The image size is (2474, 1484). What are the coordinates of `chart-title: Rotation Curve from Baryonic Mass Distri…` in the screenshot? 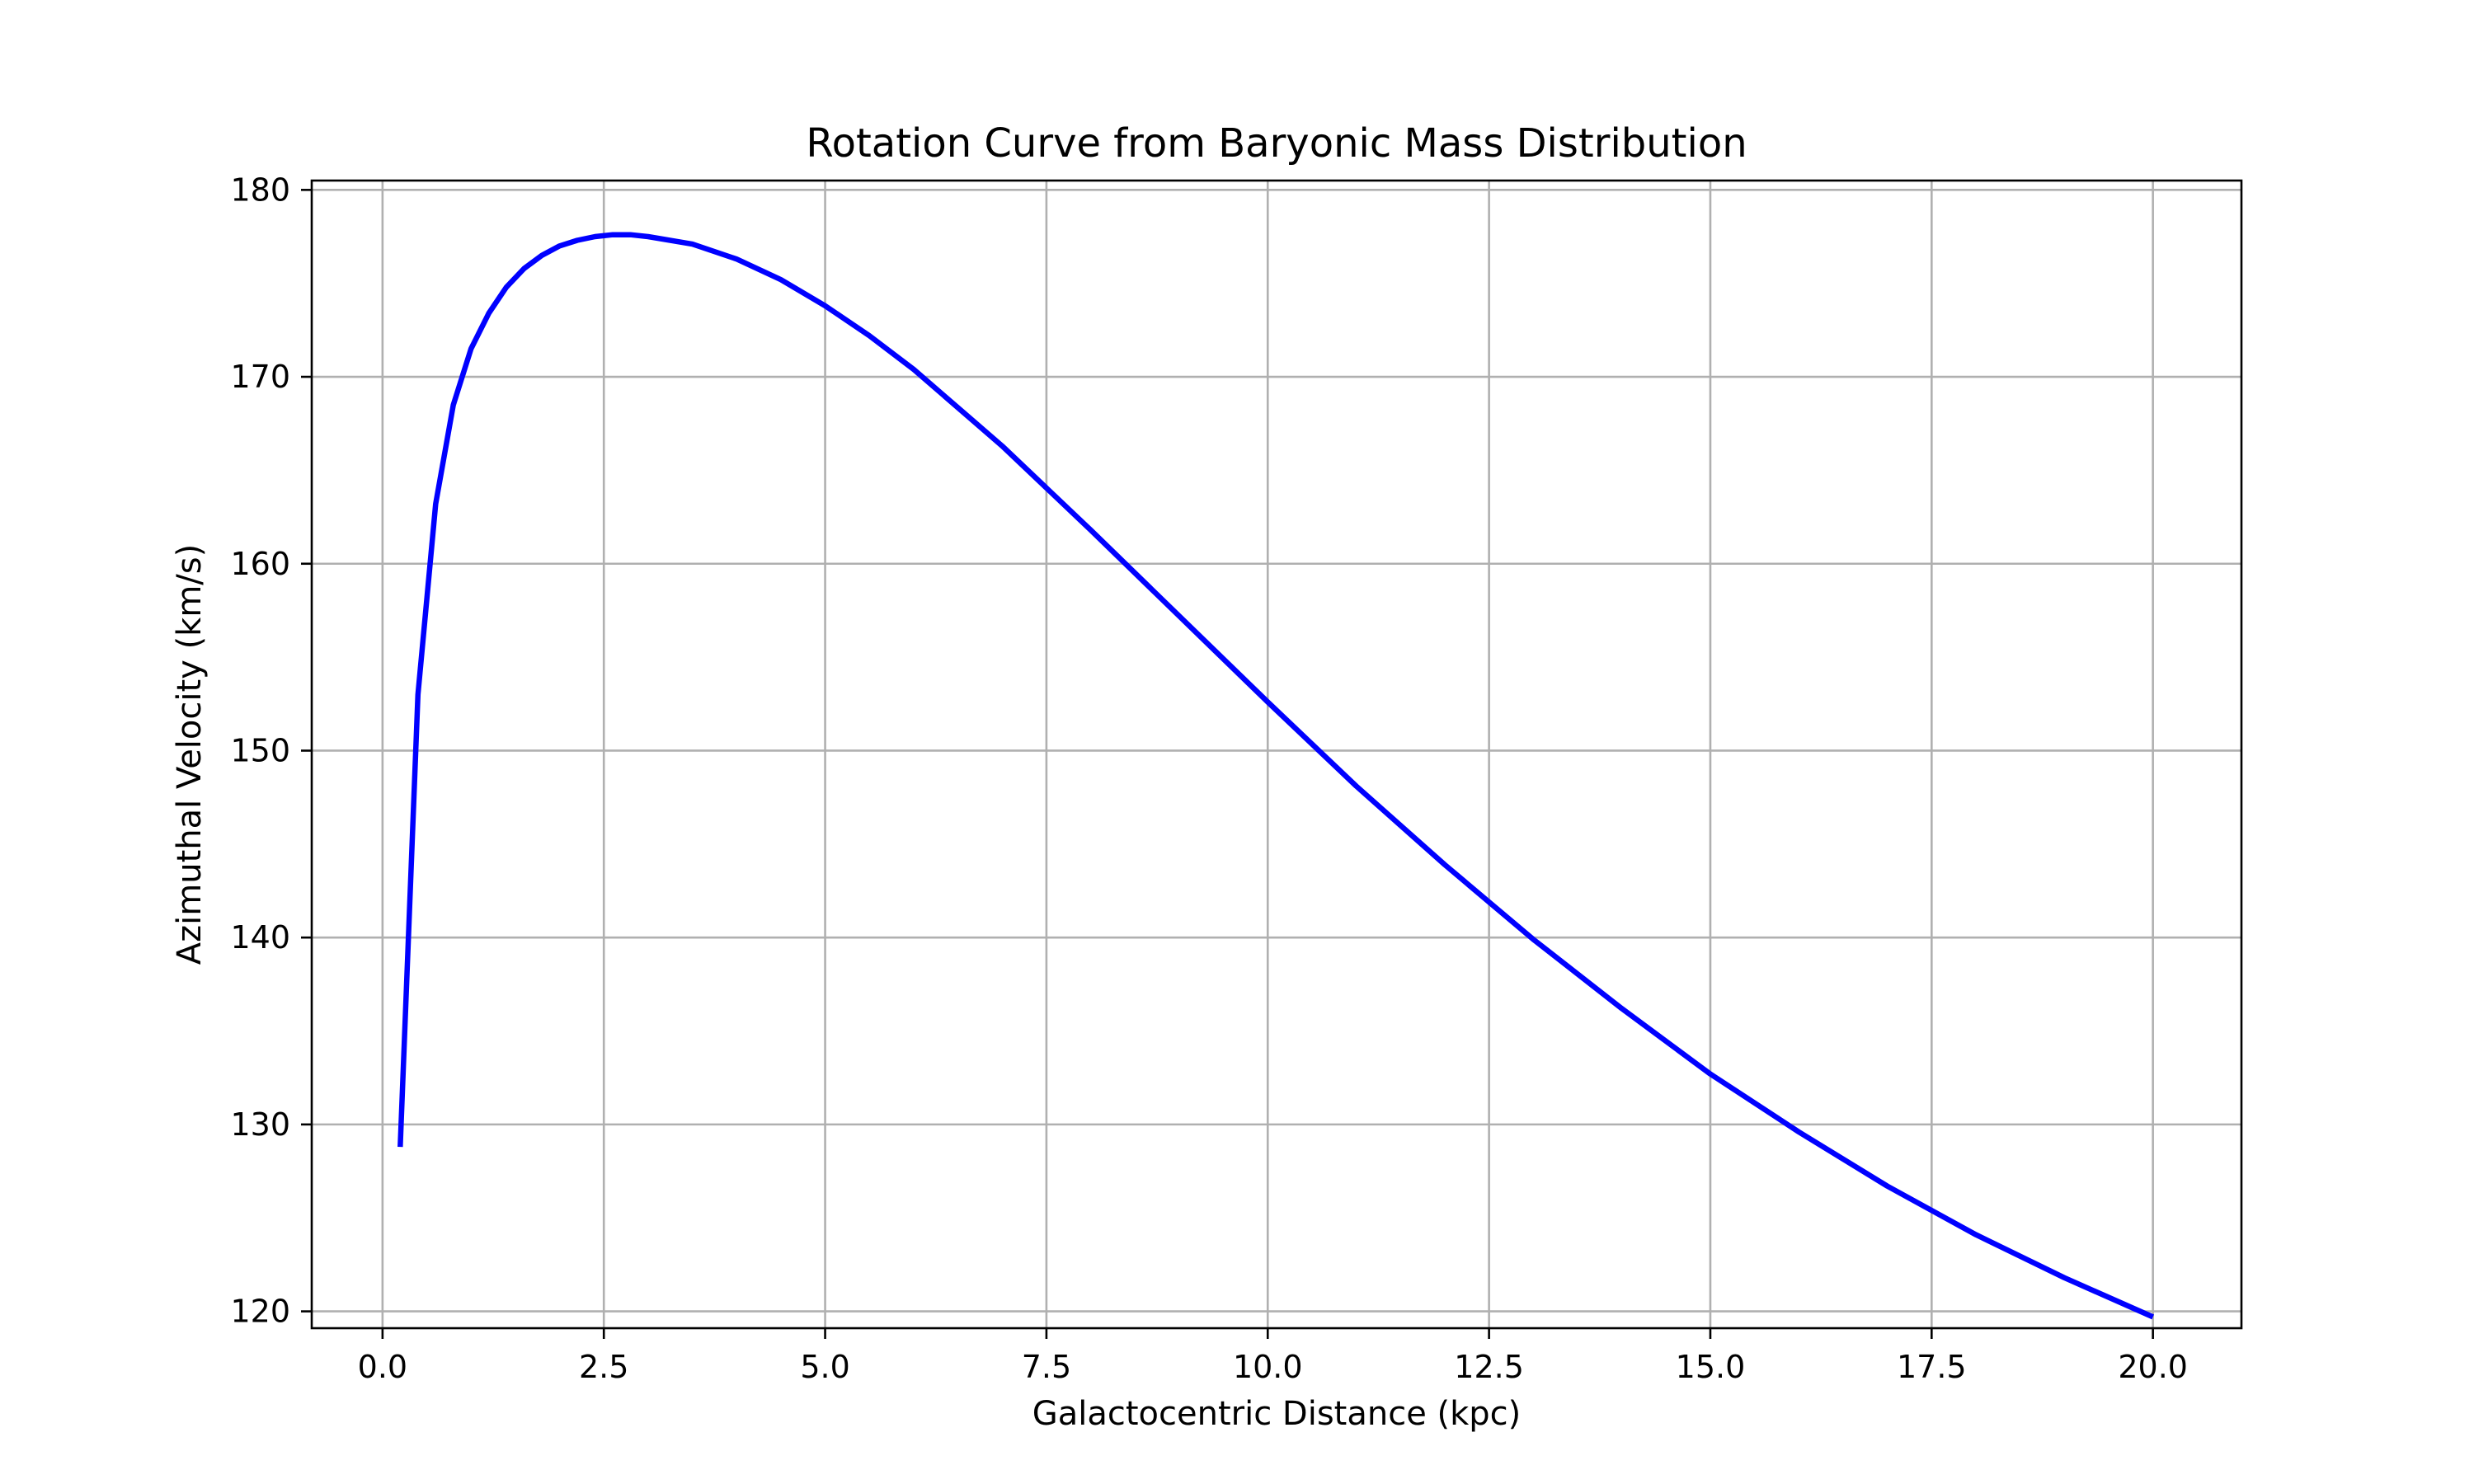 It's located at (1276, 143).